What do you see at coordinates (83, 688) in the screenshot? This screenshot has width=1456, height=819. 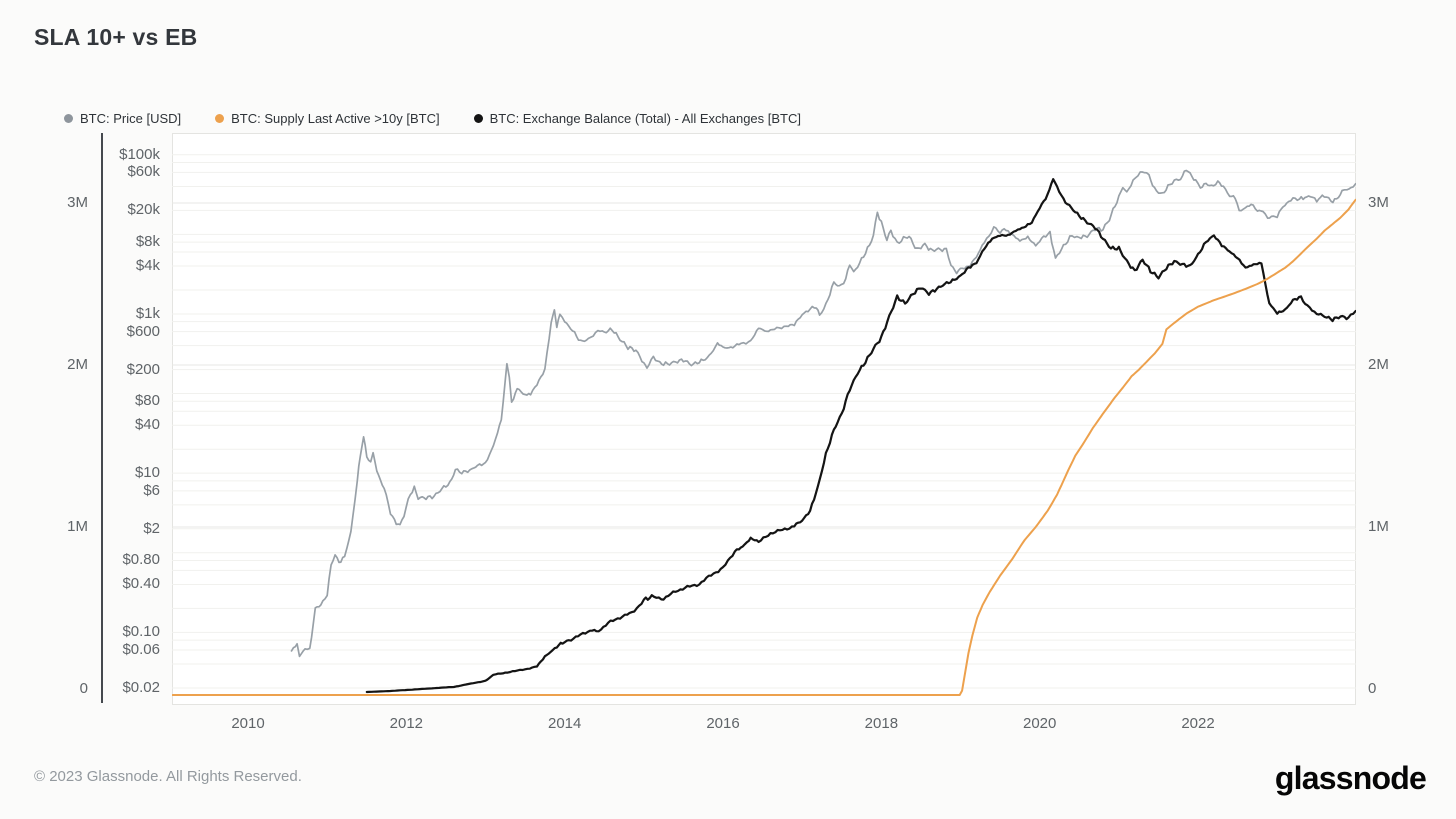 I see `y-left-btc-tick: 0` at bounding box center [83, 688].